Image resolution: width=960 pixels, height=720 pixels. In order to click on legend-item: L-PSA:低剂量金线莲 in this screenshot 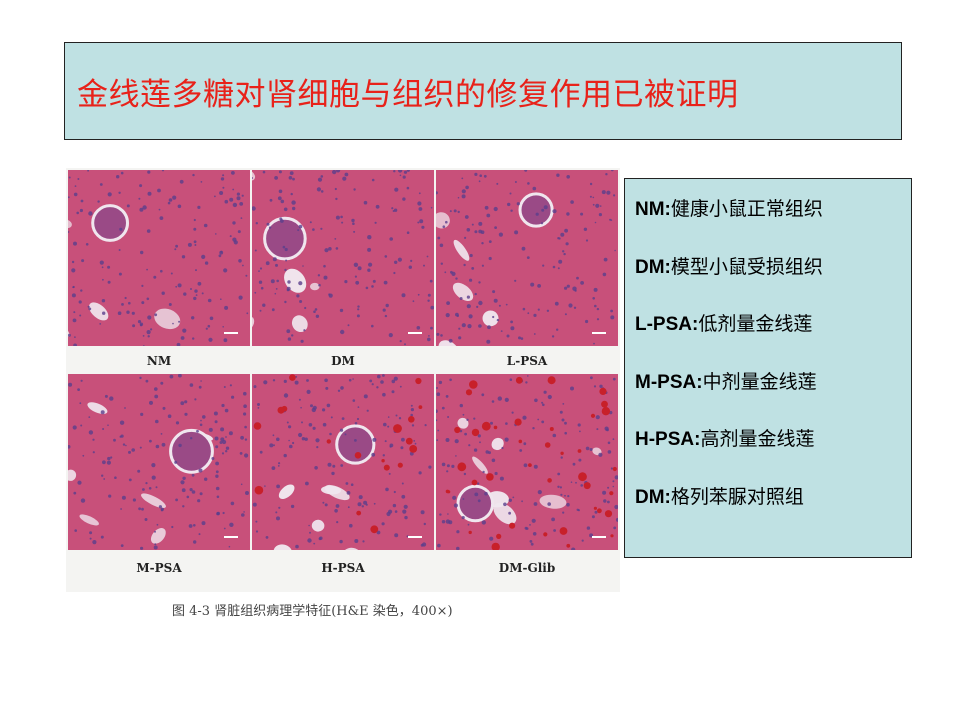, I will do `click(773, 337)`.